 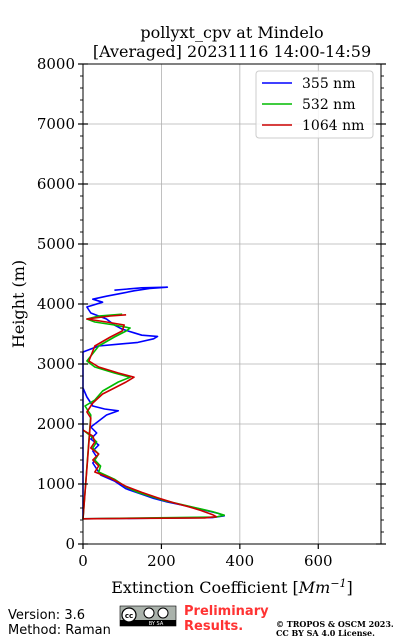 I want to click on copyright-line1: © TROPOS & OSCM 2023., so click(x=335, y=624).